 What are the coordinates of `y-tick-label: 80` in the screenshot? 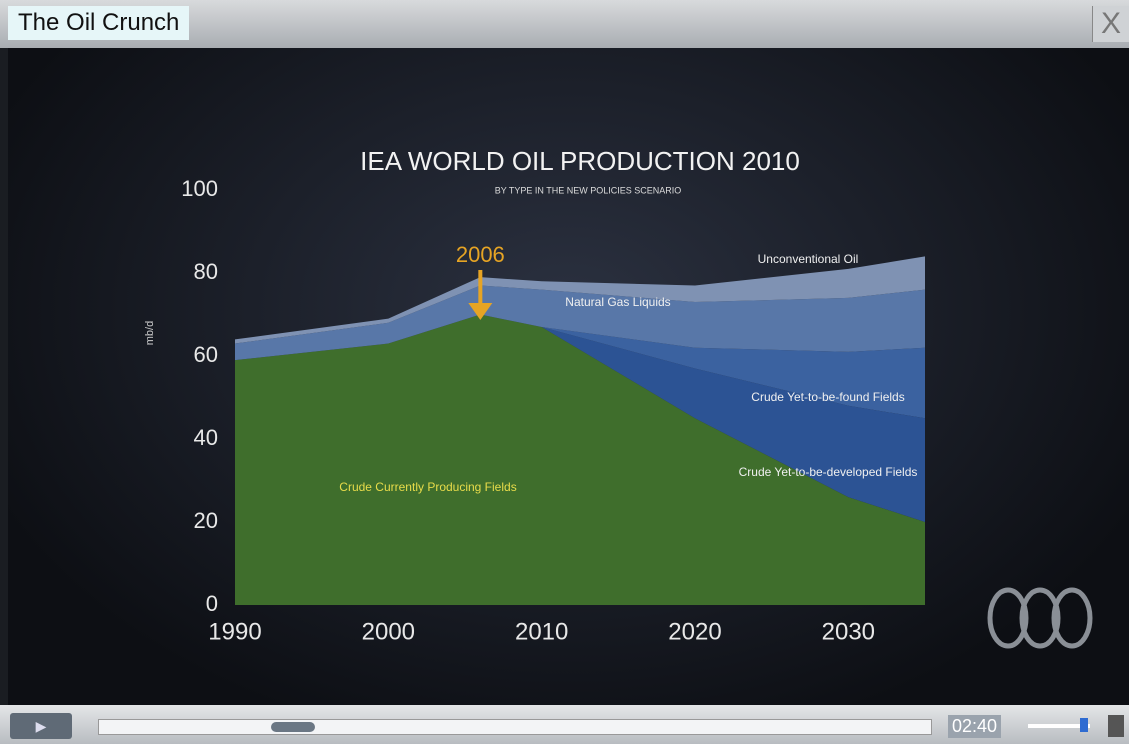 It's located at (206, 271).